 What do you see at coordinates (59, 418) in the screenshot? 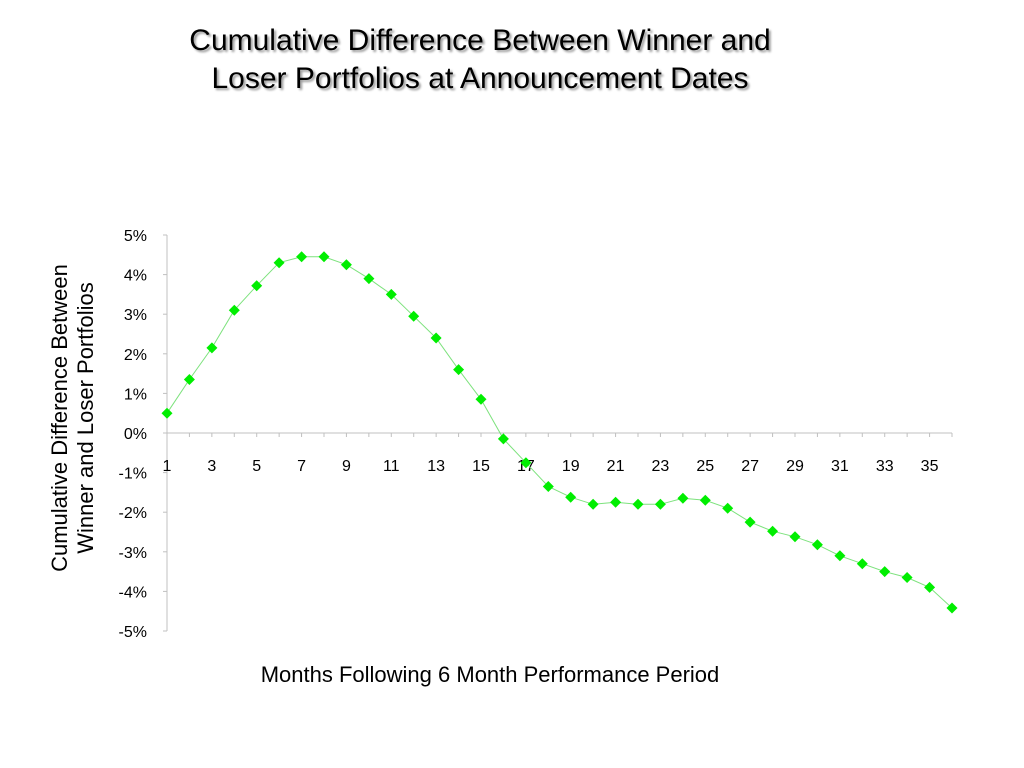
I see `y-axis-label-line-1: Cumulative Difference Between` at bounding box center [59, 418].